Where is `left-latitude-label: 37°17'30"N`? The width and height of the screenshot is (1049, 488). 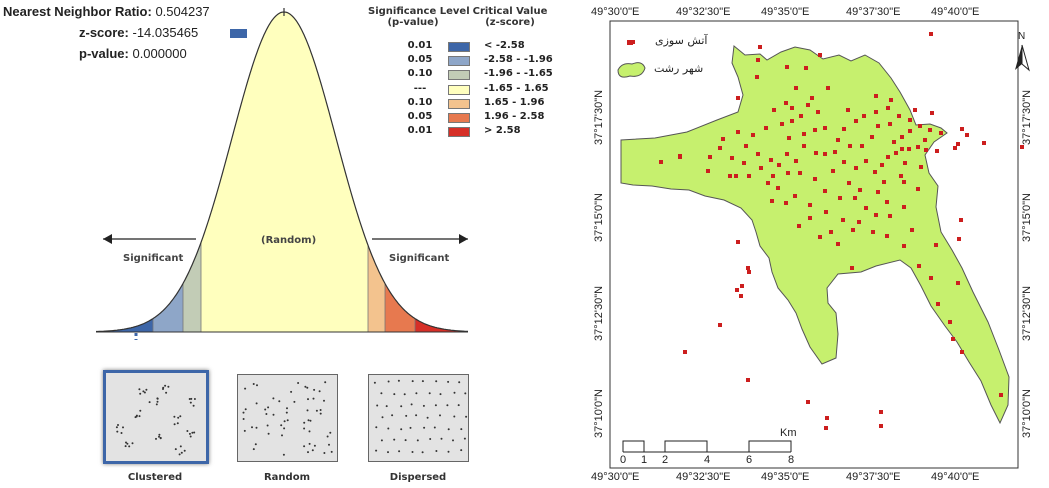
left-latitude-label: 37°17'30"N is located at coordinates (599, 117).